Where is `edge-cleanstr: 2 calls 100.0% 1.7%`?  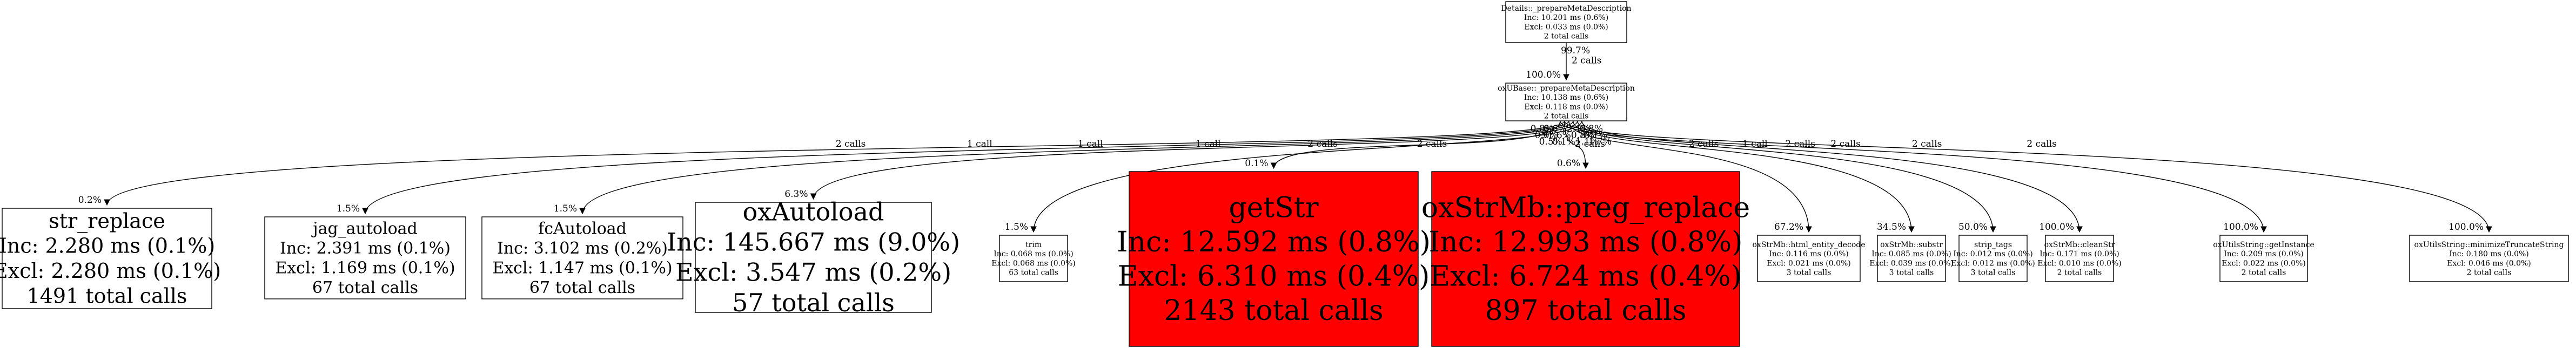
edge-cleanstr: 2 calls 100.0% 1.7% is located at coordinates (1832, 177).